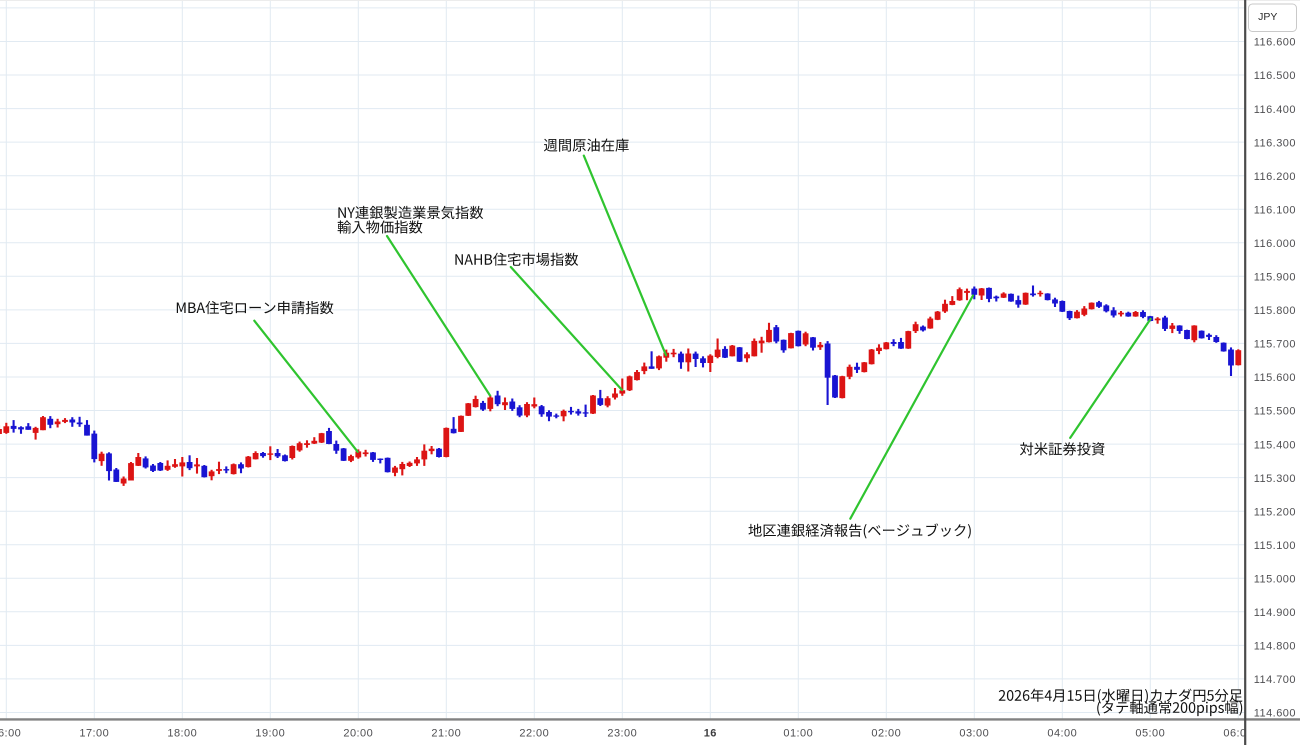 This screenshot has height=750, width=1300. I want to click on svg-text: JPY, so click(1267, 17).